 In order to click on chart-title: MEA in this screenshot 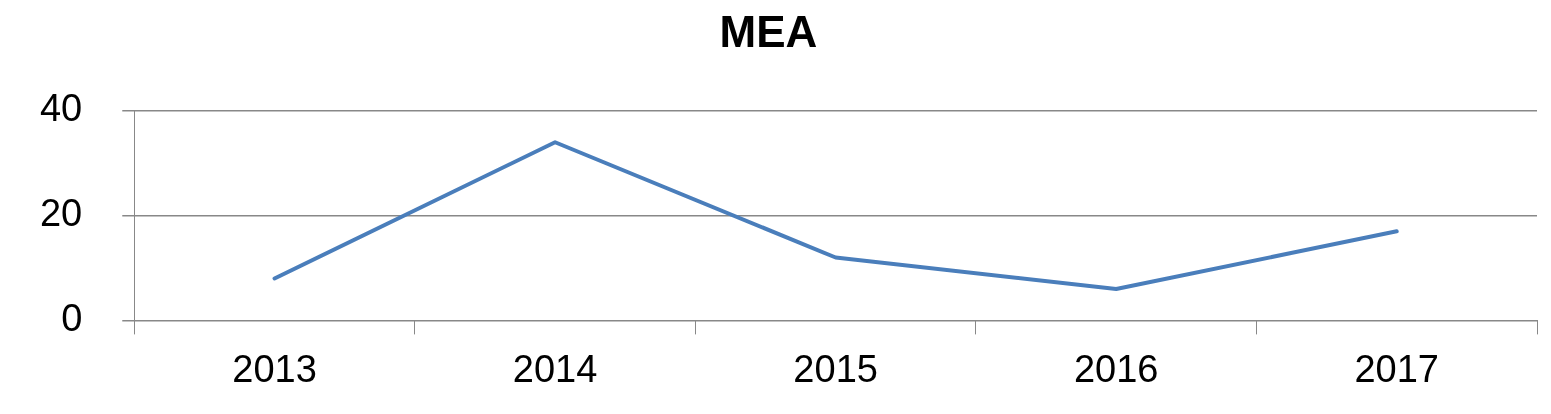, I will do `click(768, 31)`.